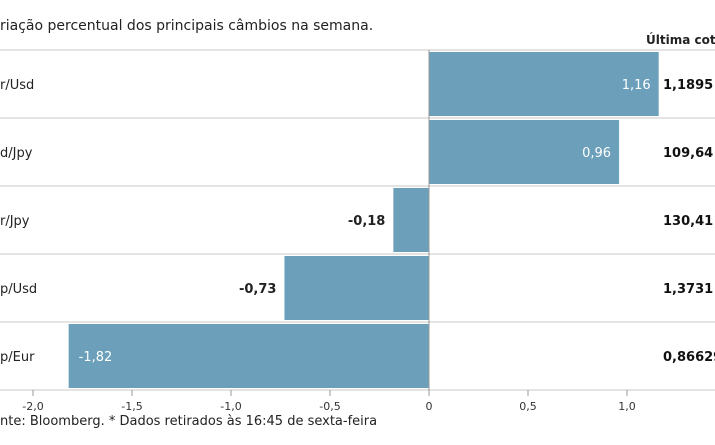 This screenshot has height=445, width=715. What do you see at coordinates (17, 357) in the screenshot?
I see `category-label: p/Eur` at bounding box center [17, 357].